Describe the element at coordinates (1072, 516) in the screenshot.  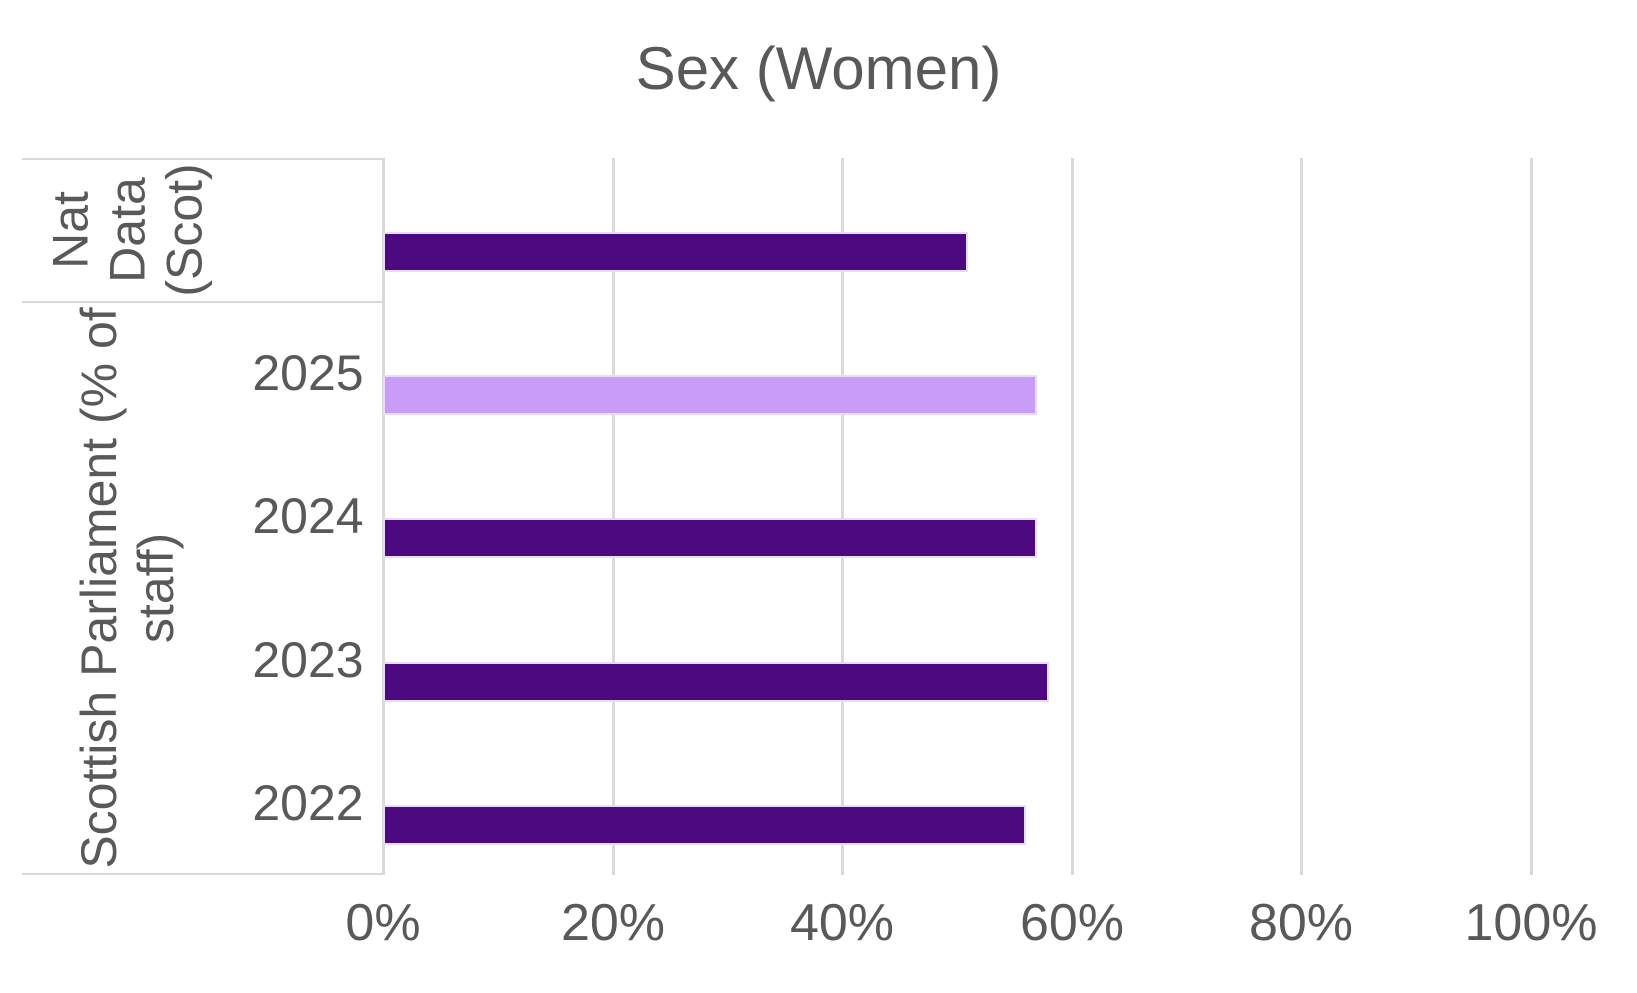
I see `gridline-60pct` at that location.